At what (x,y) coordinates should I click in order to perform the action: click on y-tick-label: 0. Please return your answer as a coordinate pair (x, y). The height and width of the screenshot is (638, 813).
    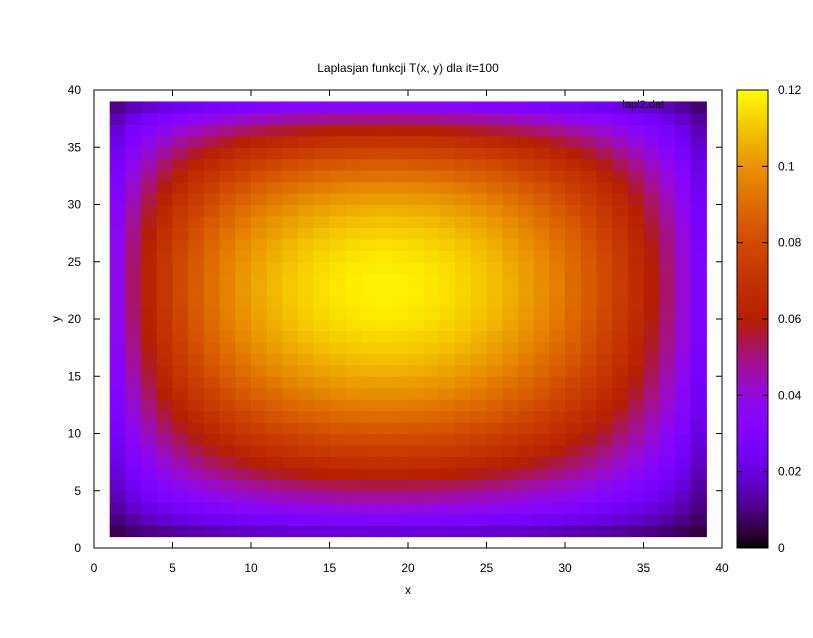
    Looking at the image, I should click on (77, 548).